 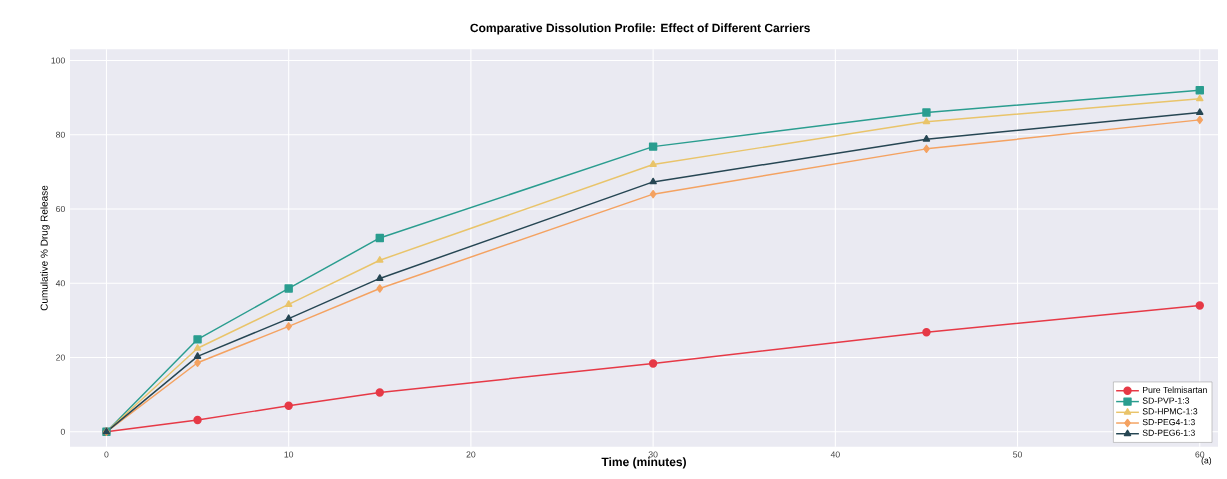 I want to click on x-tick-label: 50, so click(x=1018, y=454).